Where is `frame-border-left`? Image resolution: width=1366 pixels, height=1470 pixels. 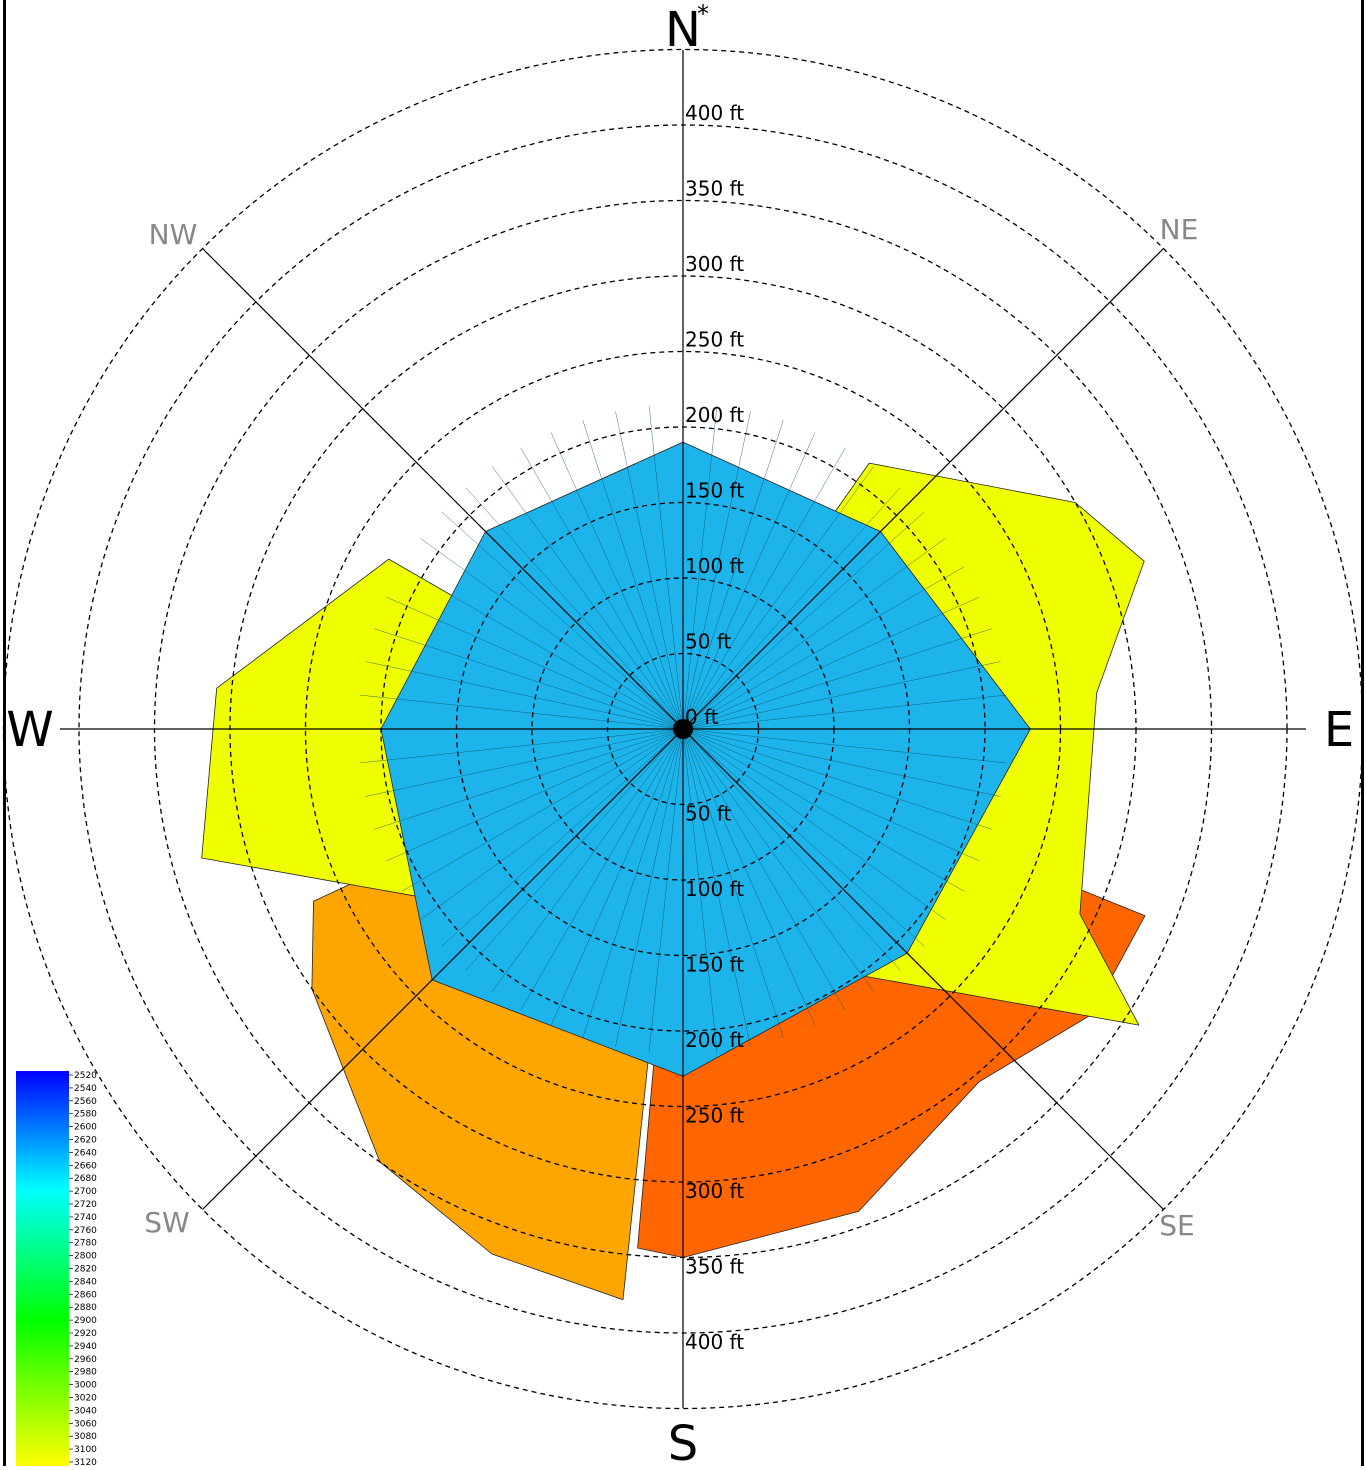
frame-border-left is located at coordinates (4, 733).